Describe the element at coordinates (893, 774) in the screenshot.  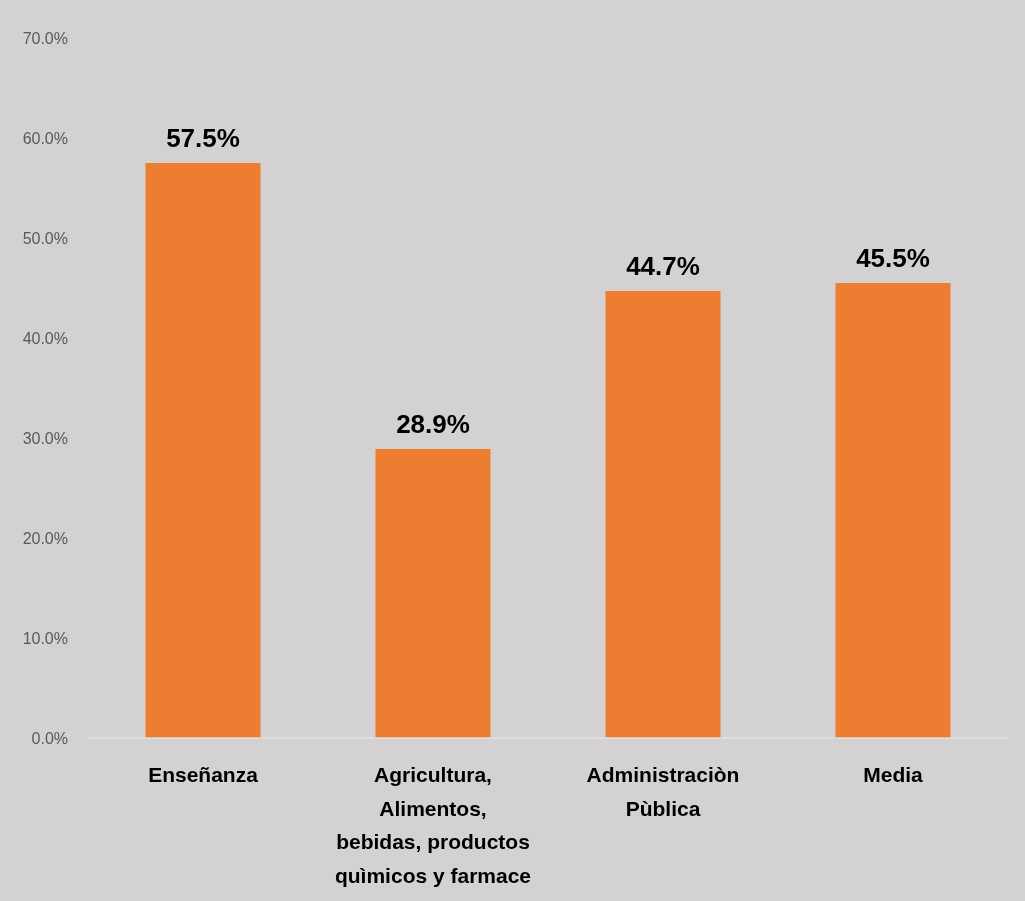
I see `x-tick-label: Media` at that location.